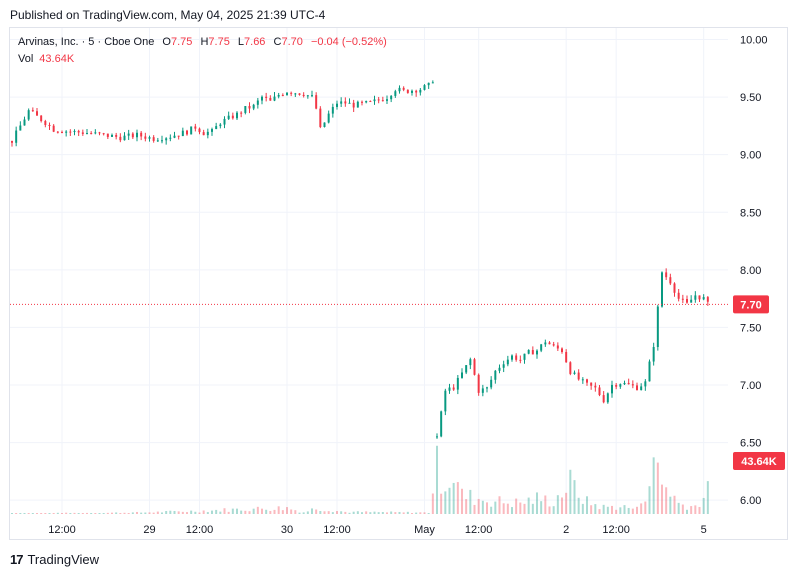 This screenshot has height=578, width=798. Describe the element at coordinates (287, 530) in the screenshot. I see `x-tick-label: 30` at that location.